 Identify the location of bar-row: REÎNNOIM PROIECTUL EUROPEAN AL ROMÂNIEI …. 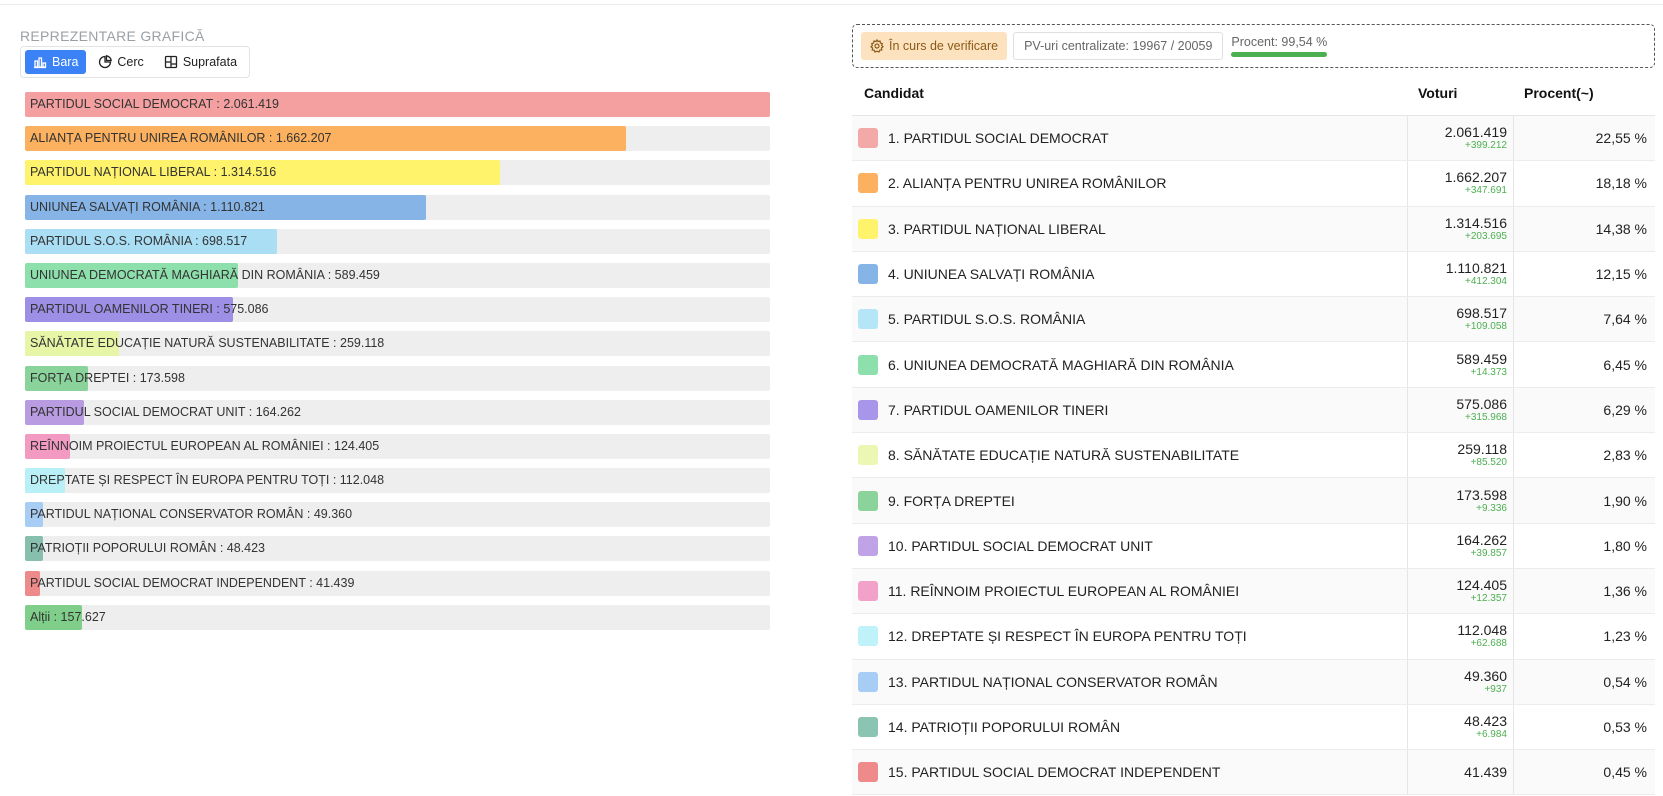
(397, 446).